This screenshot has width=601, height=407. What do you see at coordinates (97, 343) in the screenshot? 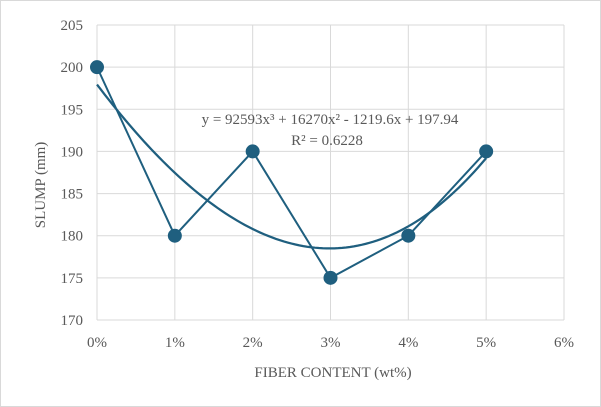
I see `x-tick-label: 0%` at bounding box center [97, 343].